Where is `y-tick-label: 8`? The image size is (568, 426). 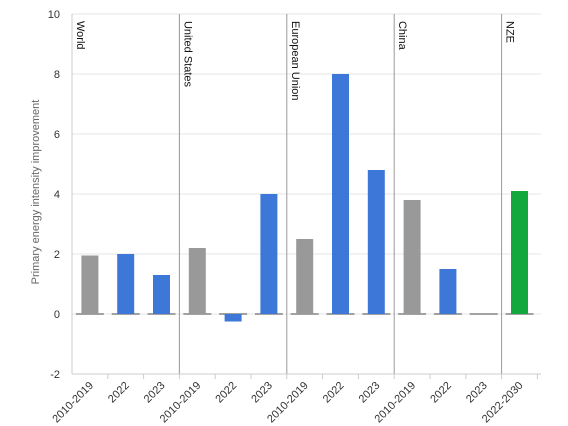 y-tick-label: 8 is located at coordinates (57, 75).